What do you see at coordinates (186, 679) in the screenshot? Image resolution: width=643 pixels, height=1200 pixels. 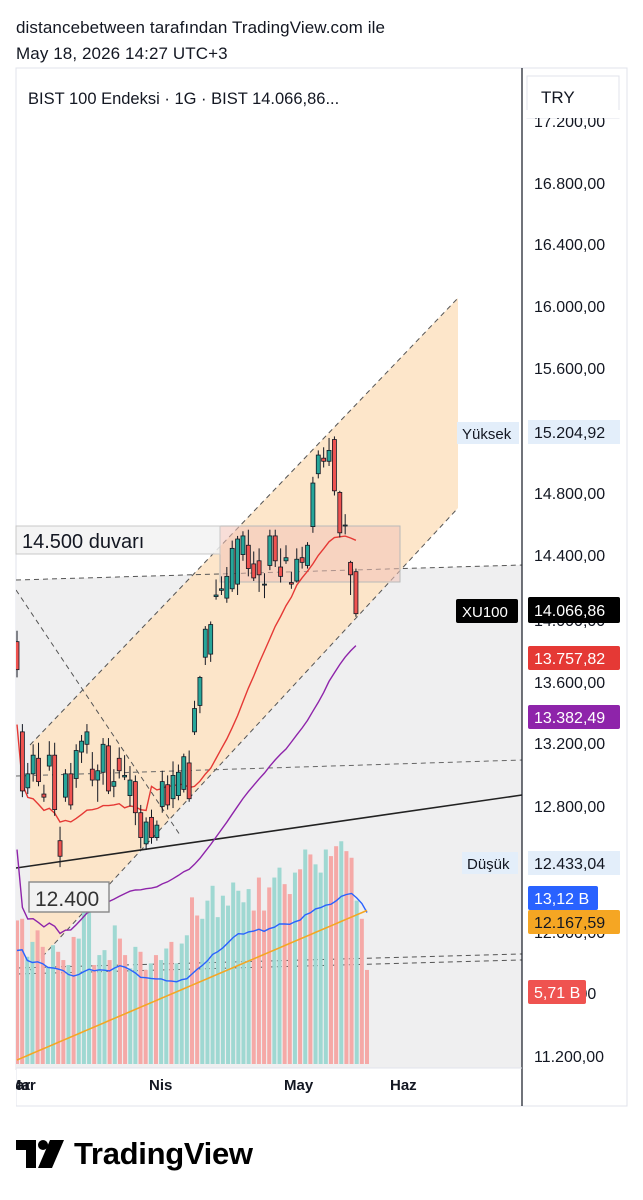 I see `moving-average-red-line` at bounding box center [186, 679].